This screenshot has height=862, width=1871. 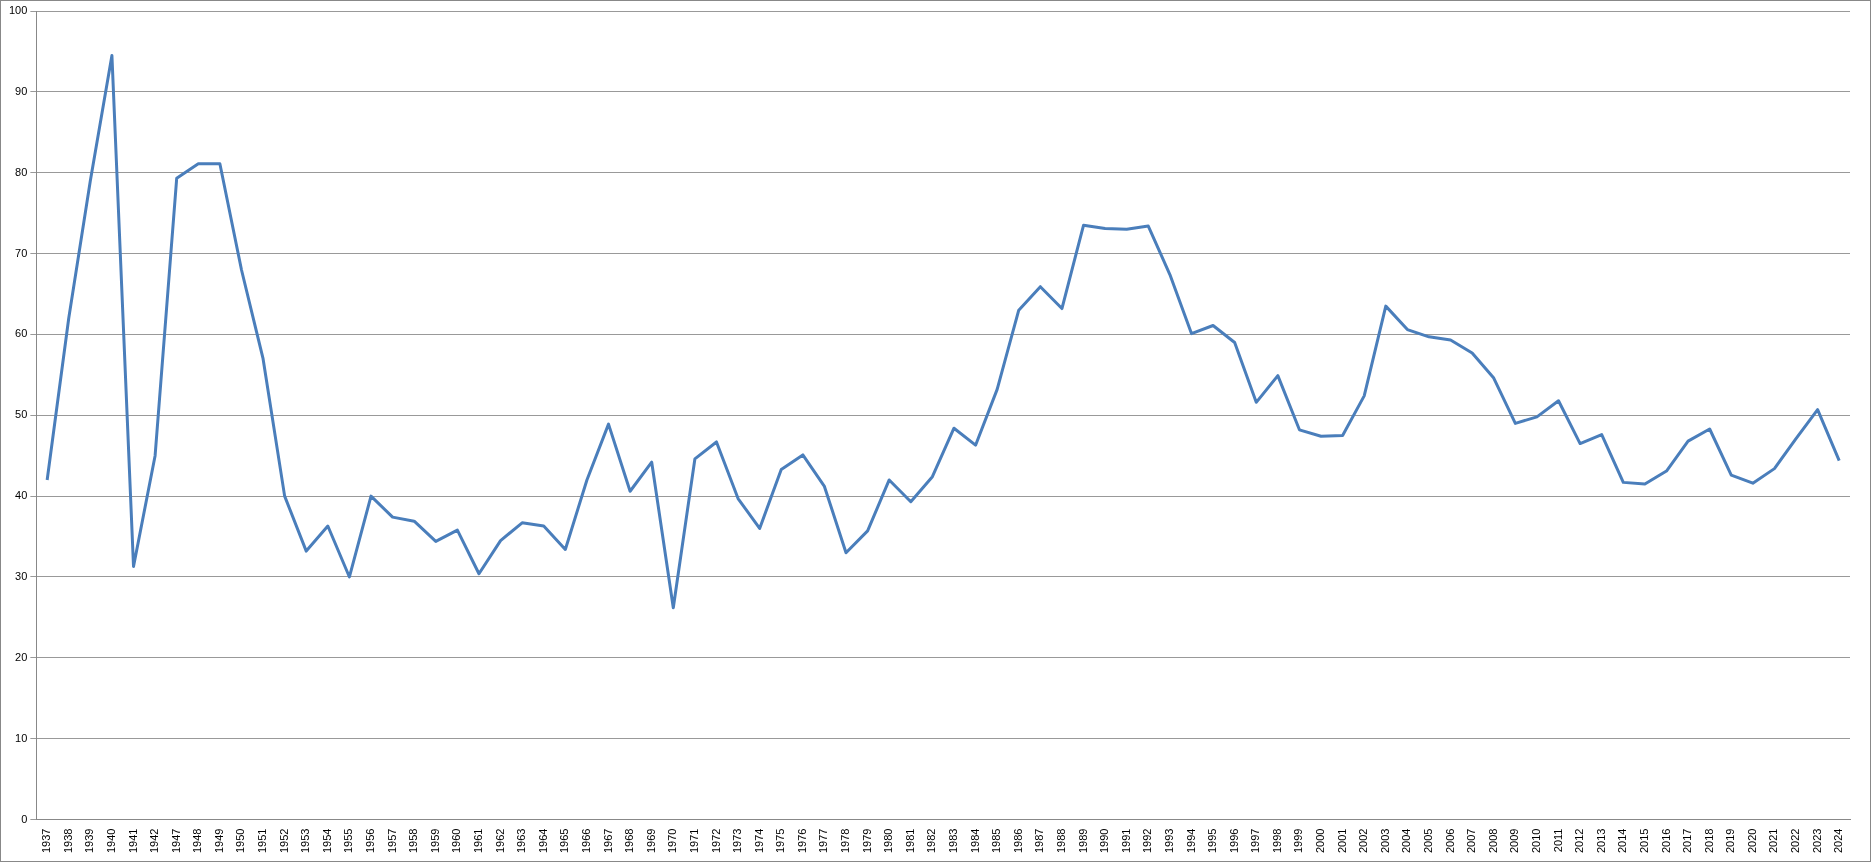 What do you see at coordinates (1233, 841) in the screenshot?
I see `x-tick-label: 1996` at bounding box center [1233, 841].